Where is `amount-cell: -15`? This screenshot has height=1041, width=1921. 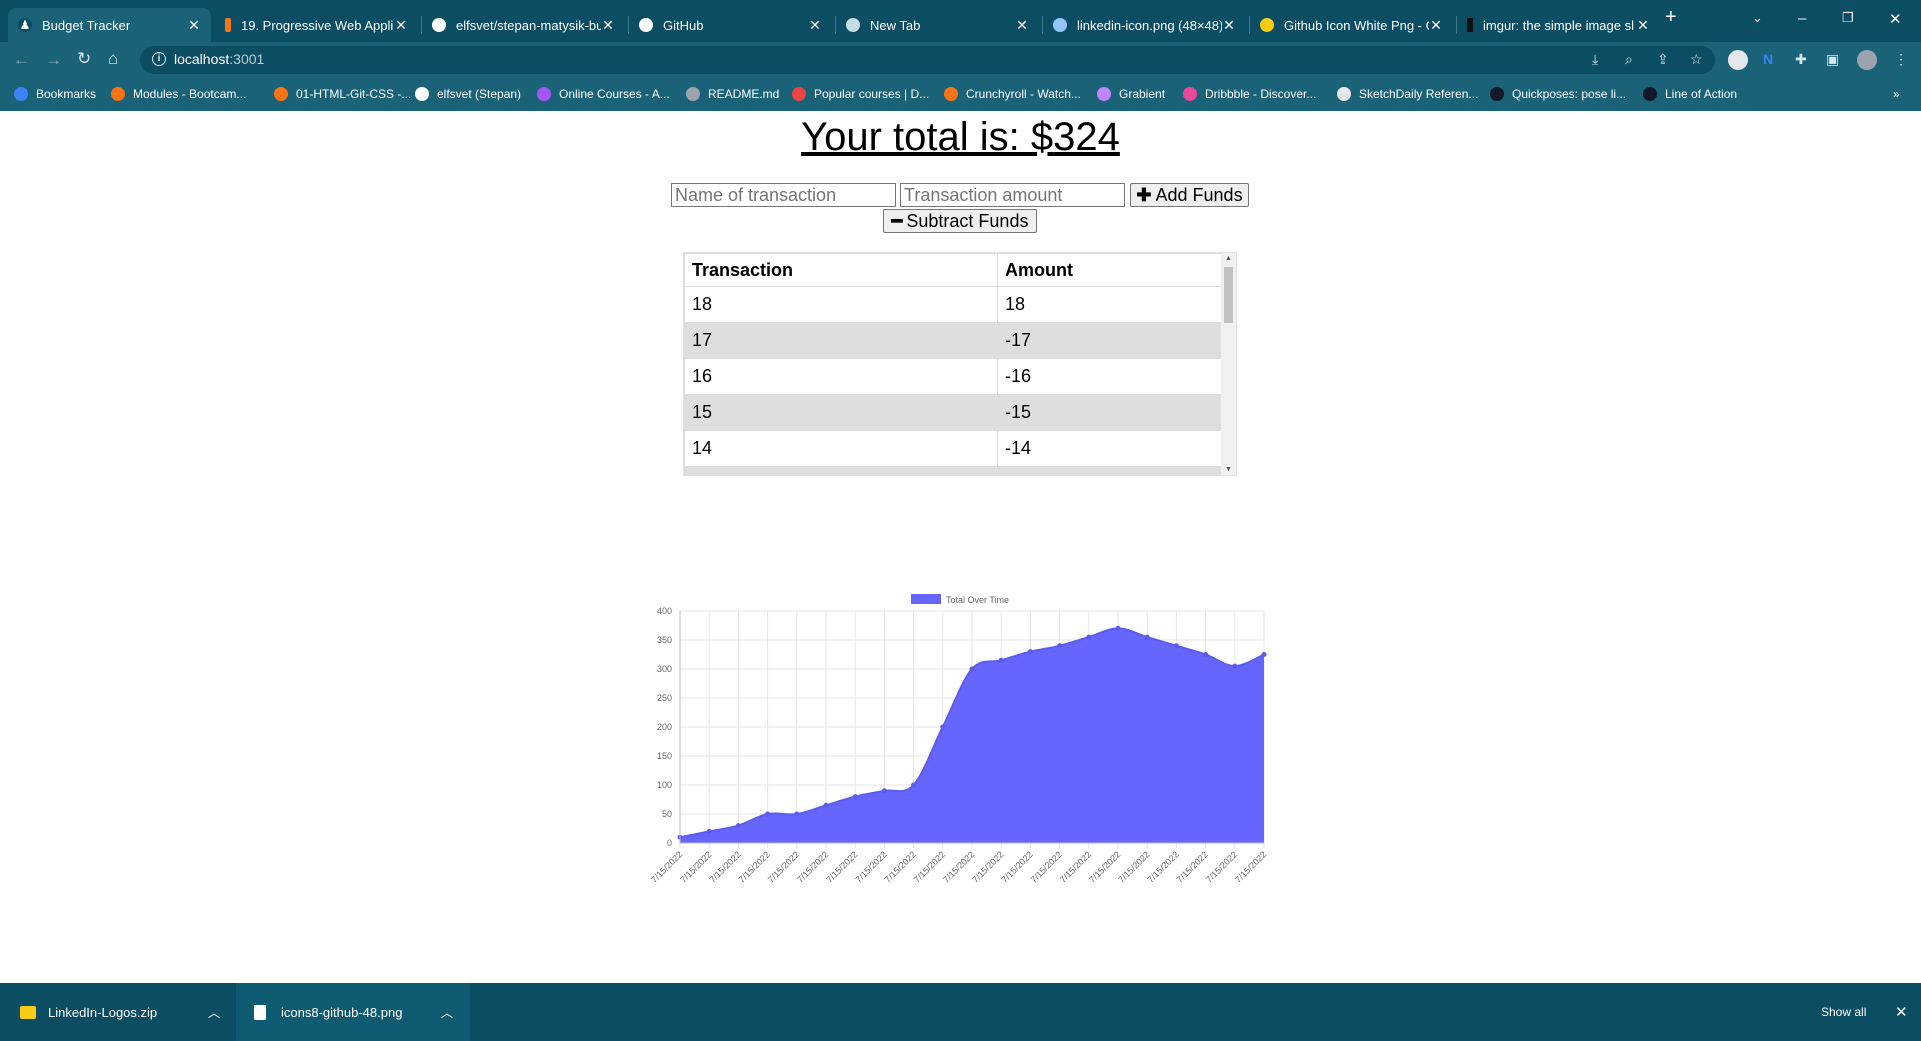
amount-cell: -15 is located at coordinates (1109, 412).